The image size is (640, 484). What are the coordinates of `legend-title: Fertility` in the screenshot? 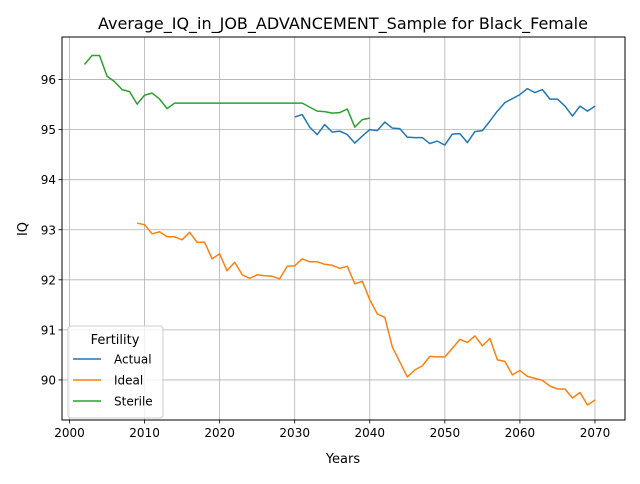 It's located at (115, 340).